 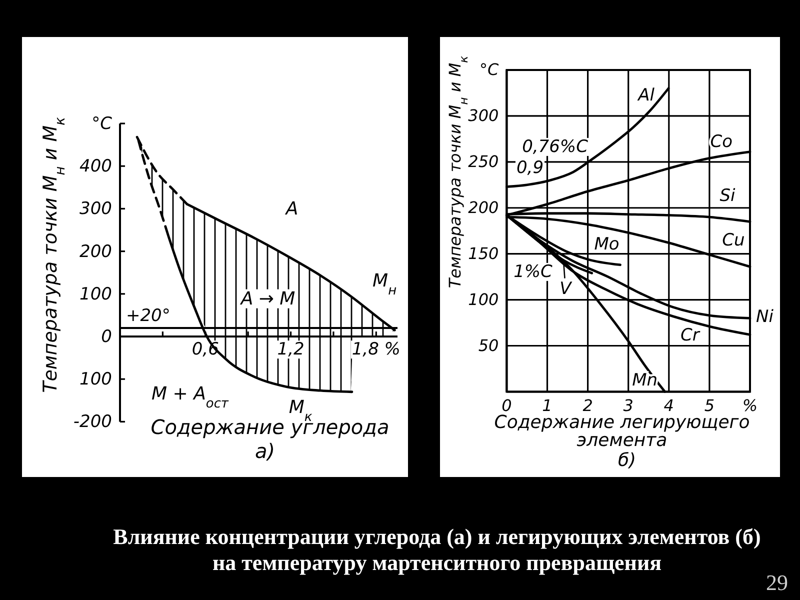 What do you see at coordinates (376, 350) in the screenshot?
I see `x-tick-label: 1,8 %` at bounding box center [376, 350].